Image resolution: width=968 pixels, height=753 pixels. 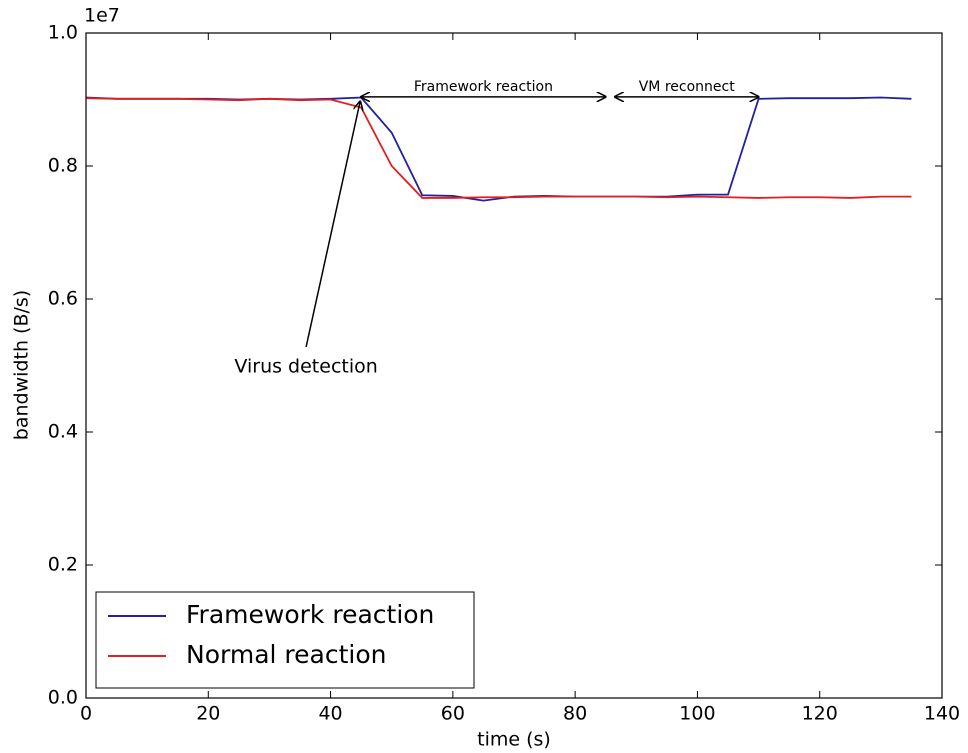 What do you see at coordinates (820, 714) in the screenshot?
I see `x-tick-label: 120` at bounding box center [820, 714].